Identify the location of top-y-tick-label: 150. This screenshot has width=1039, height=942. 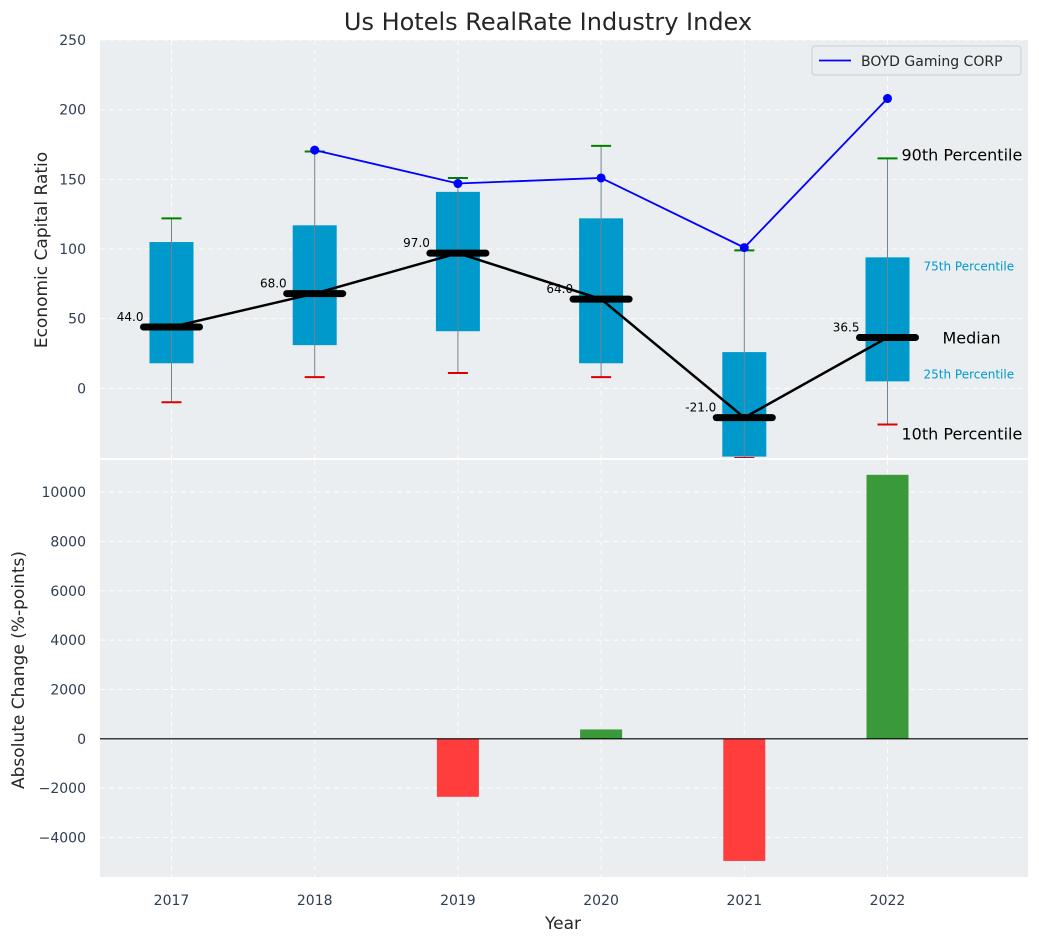
(72, 180).